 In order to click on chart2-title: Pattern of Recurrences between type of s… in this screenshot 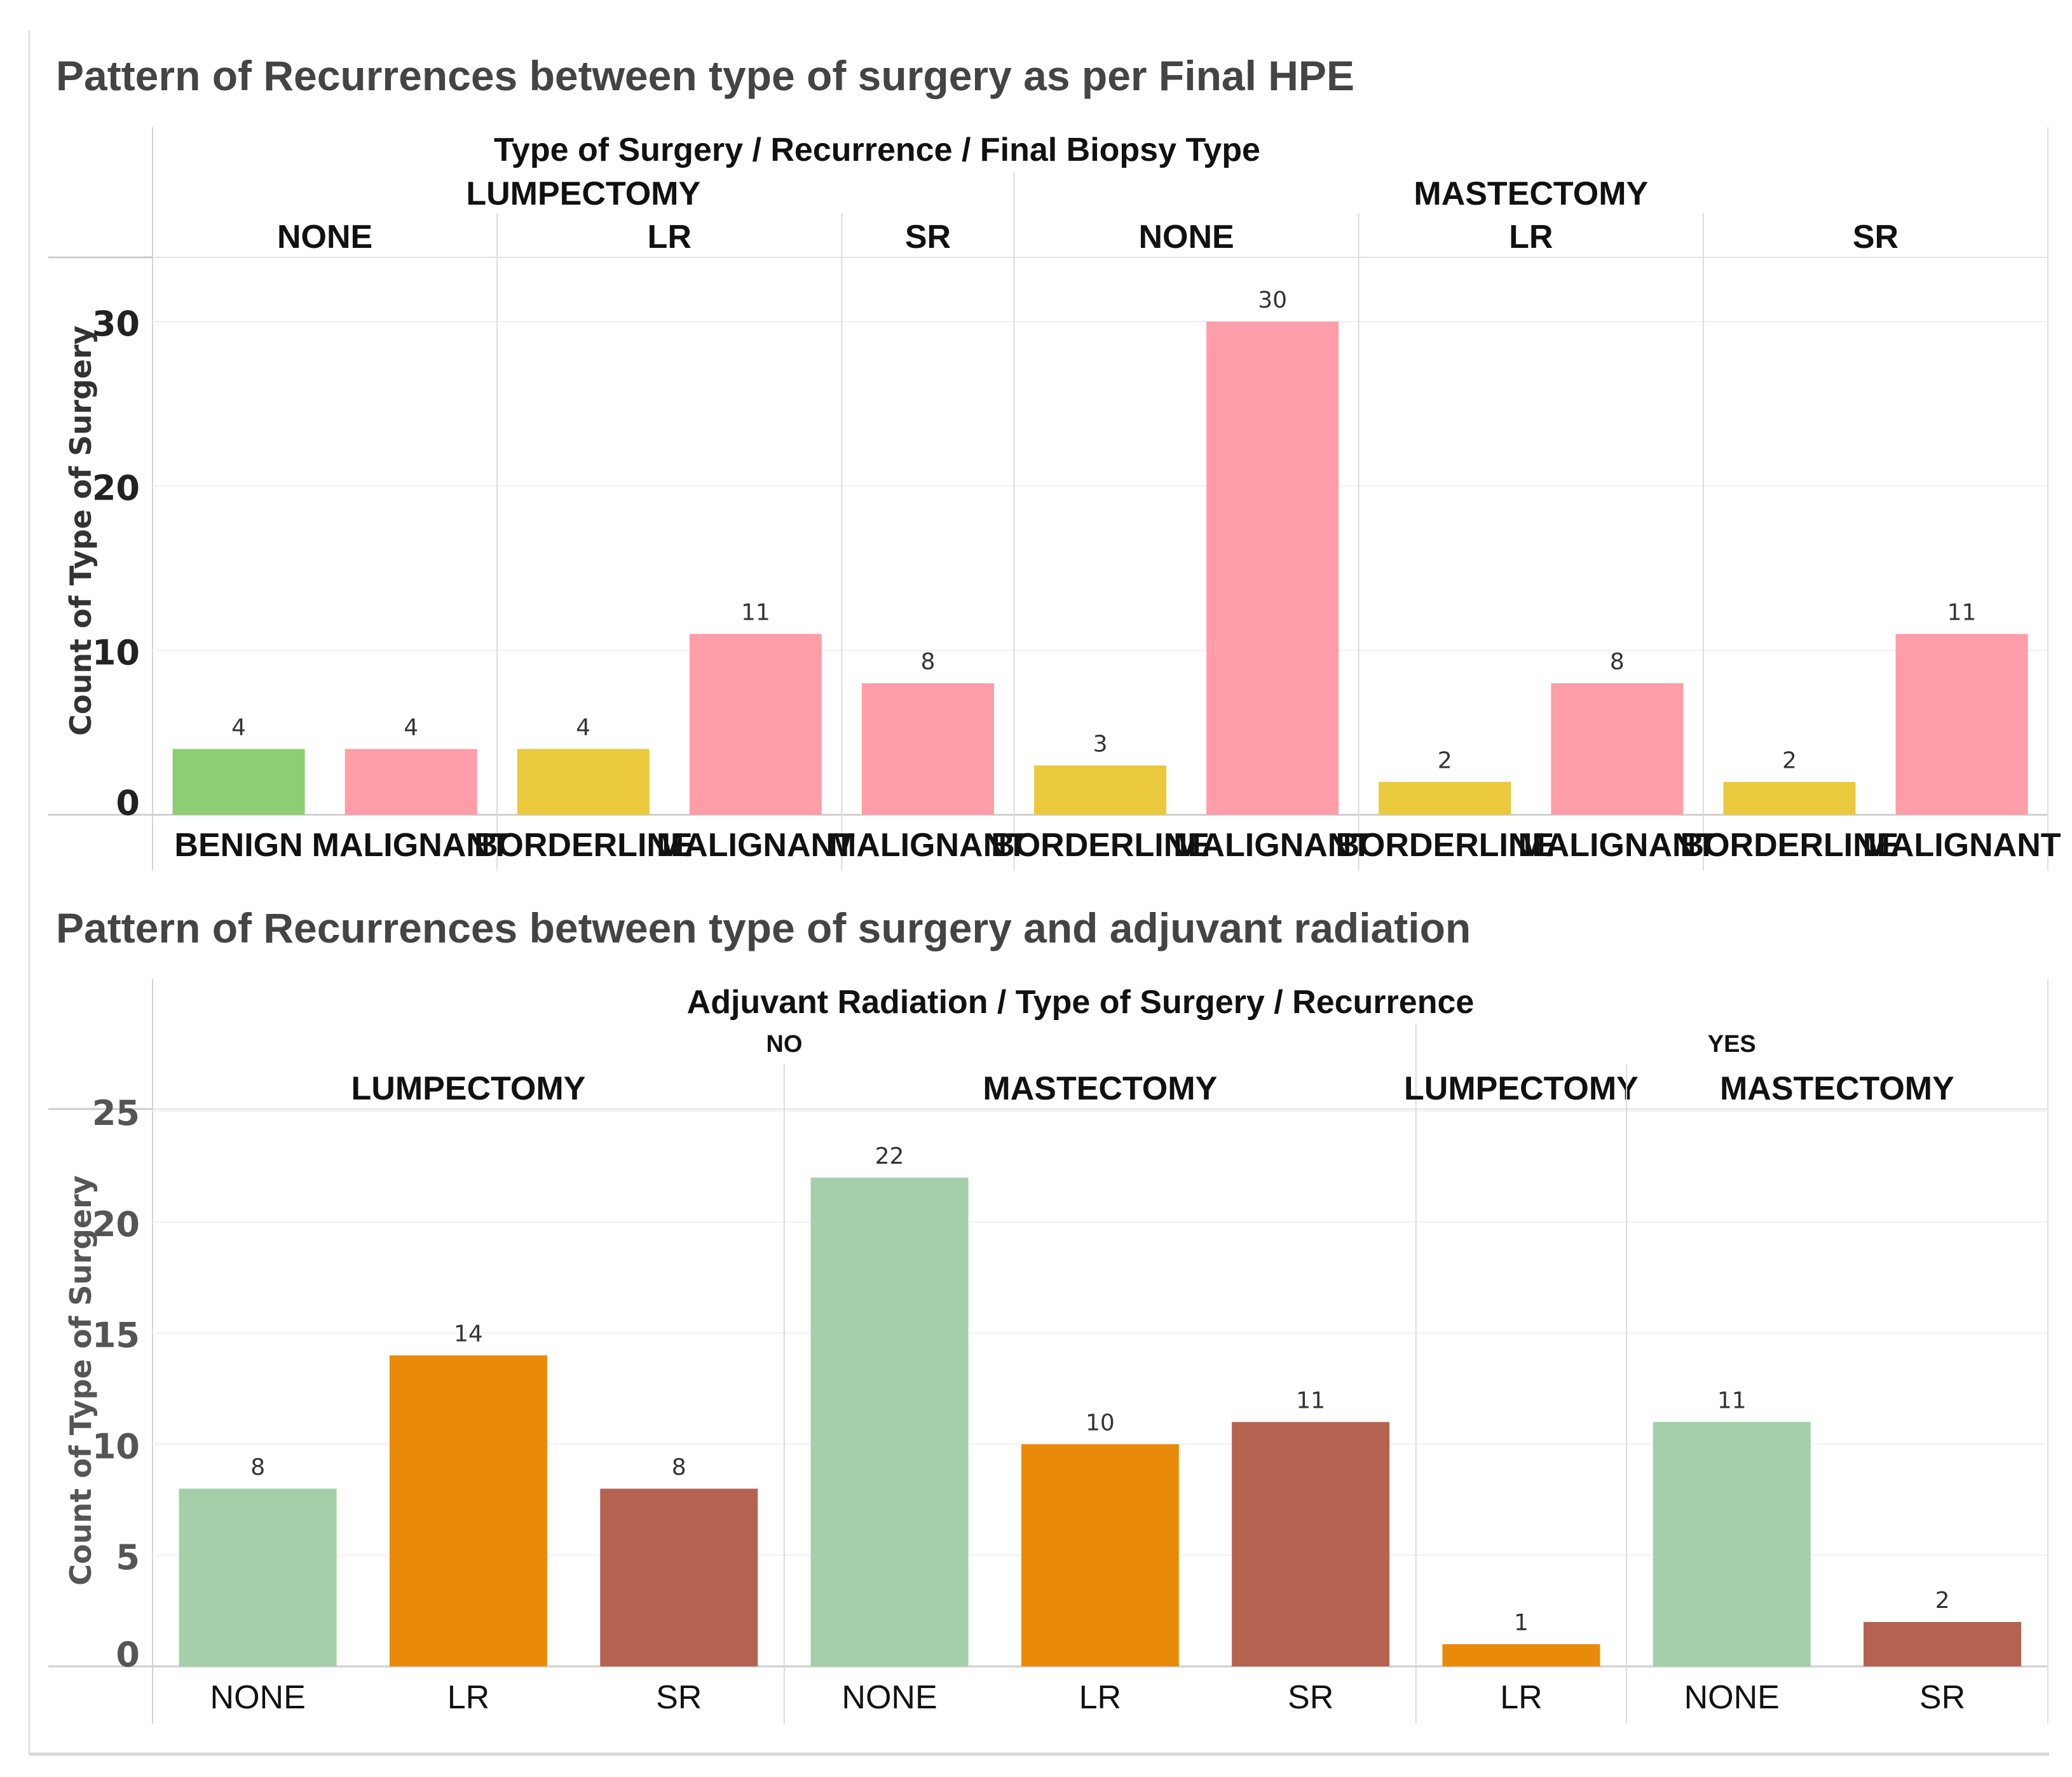, I will do `click(763, 927)`.